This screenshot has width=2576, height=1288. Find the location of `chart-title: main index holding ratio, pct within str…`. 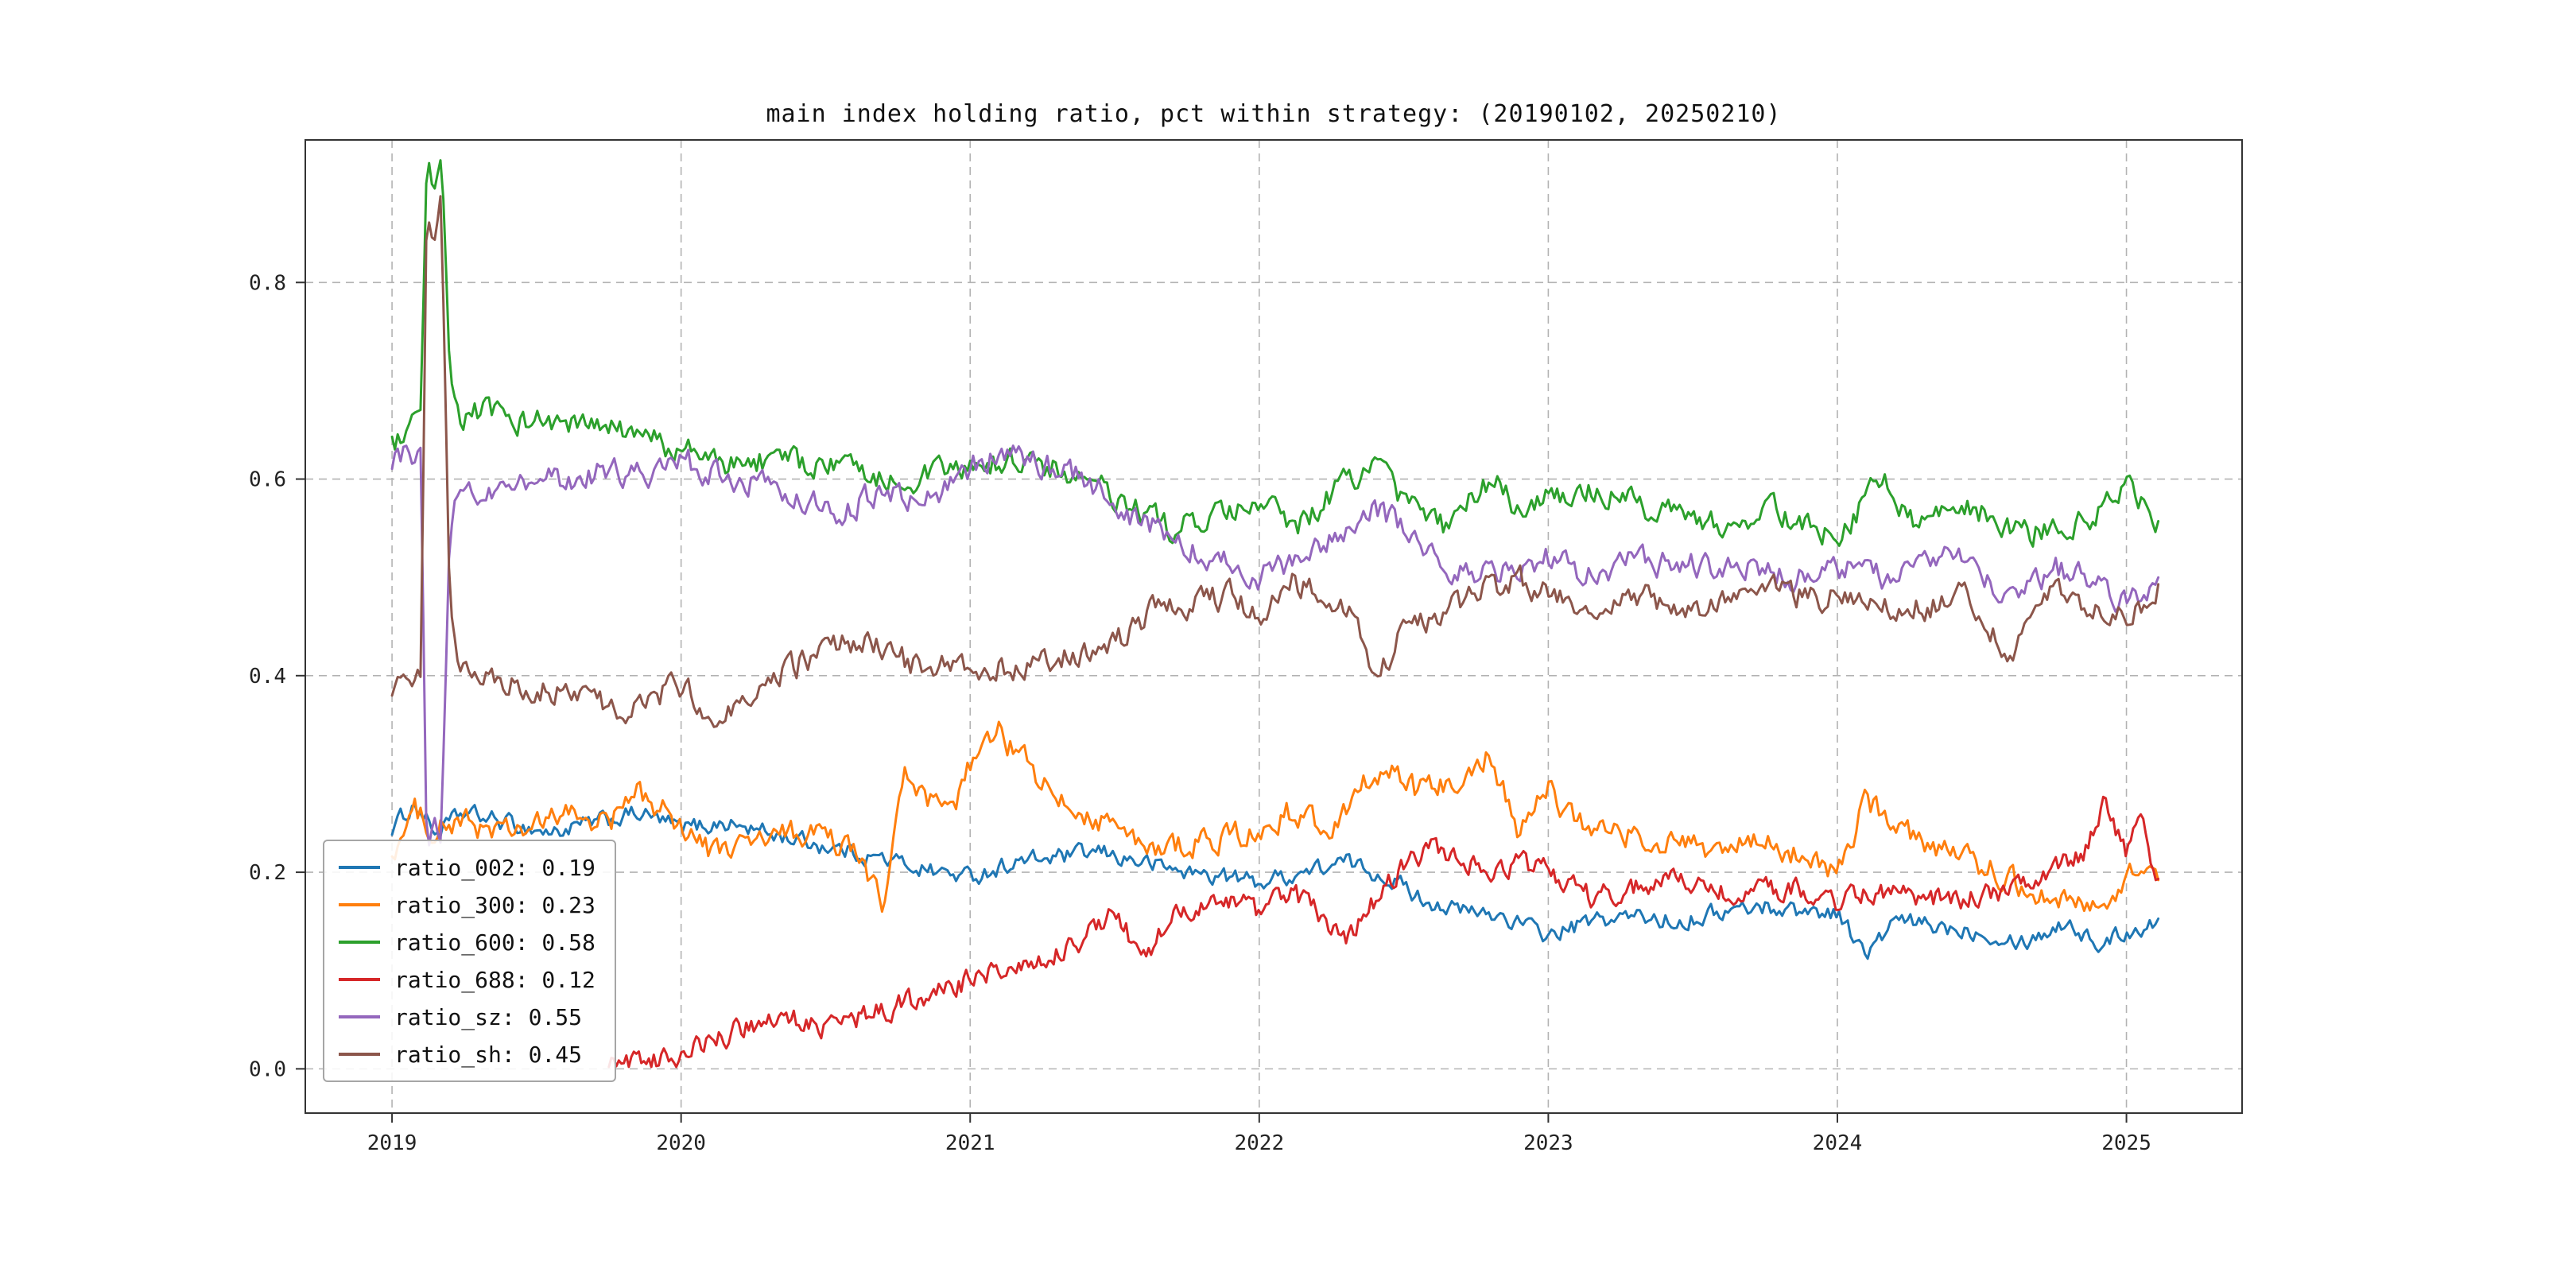

chart-title: main index holding ratio, pct within str… is located at coordinates (1274, 114).